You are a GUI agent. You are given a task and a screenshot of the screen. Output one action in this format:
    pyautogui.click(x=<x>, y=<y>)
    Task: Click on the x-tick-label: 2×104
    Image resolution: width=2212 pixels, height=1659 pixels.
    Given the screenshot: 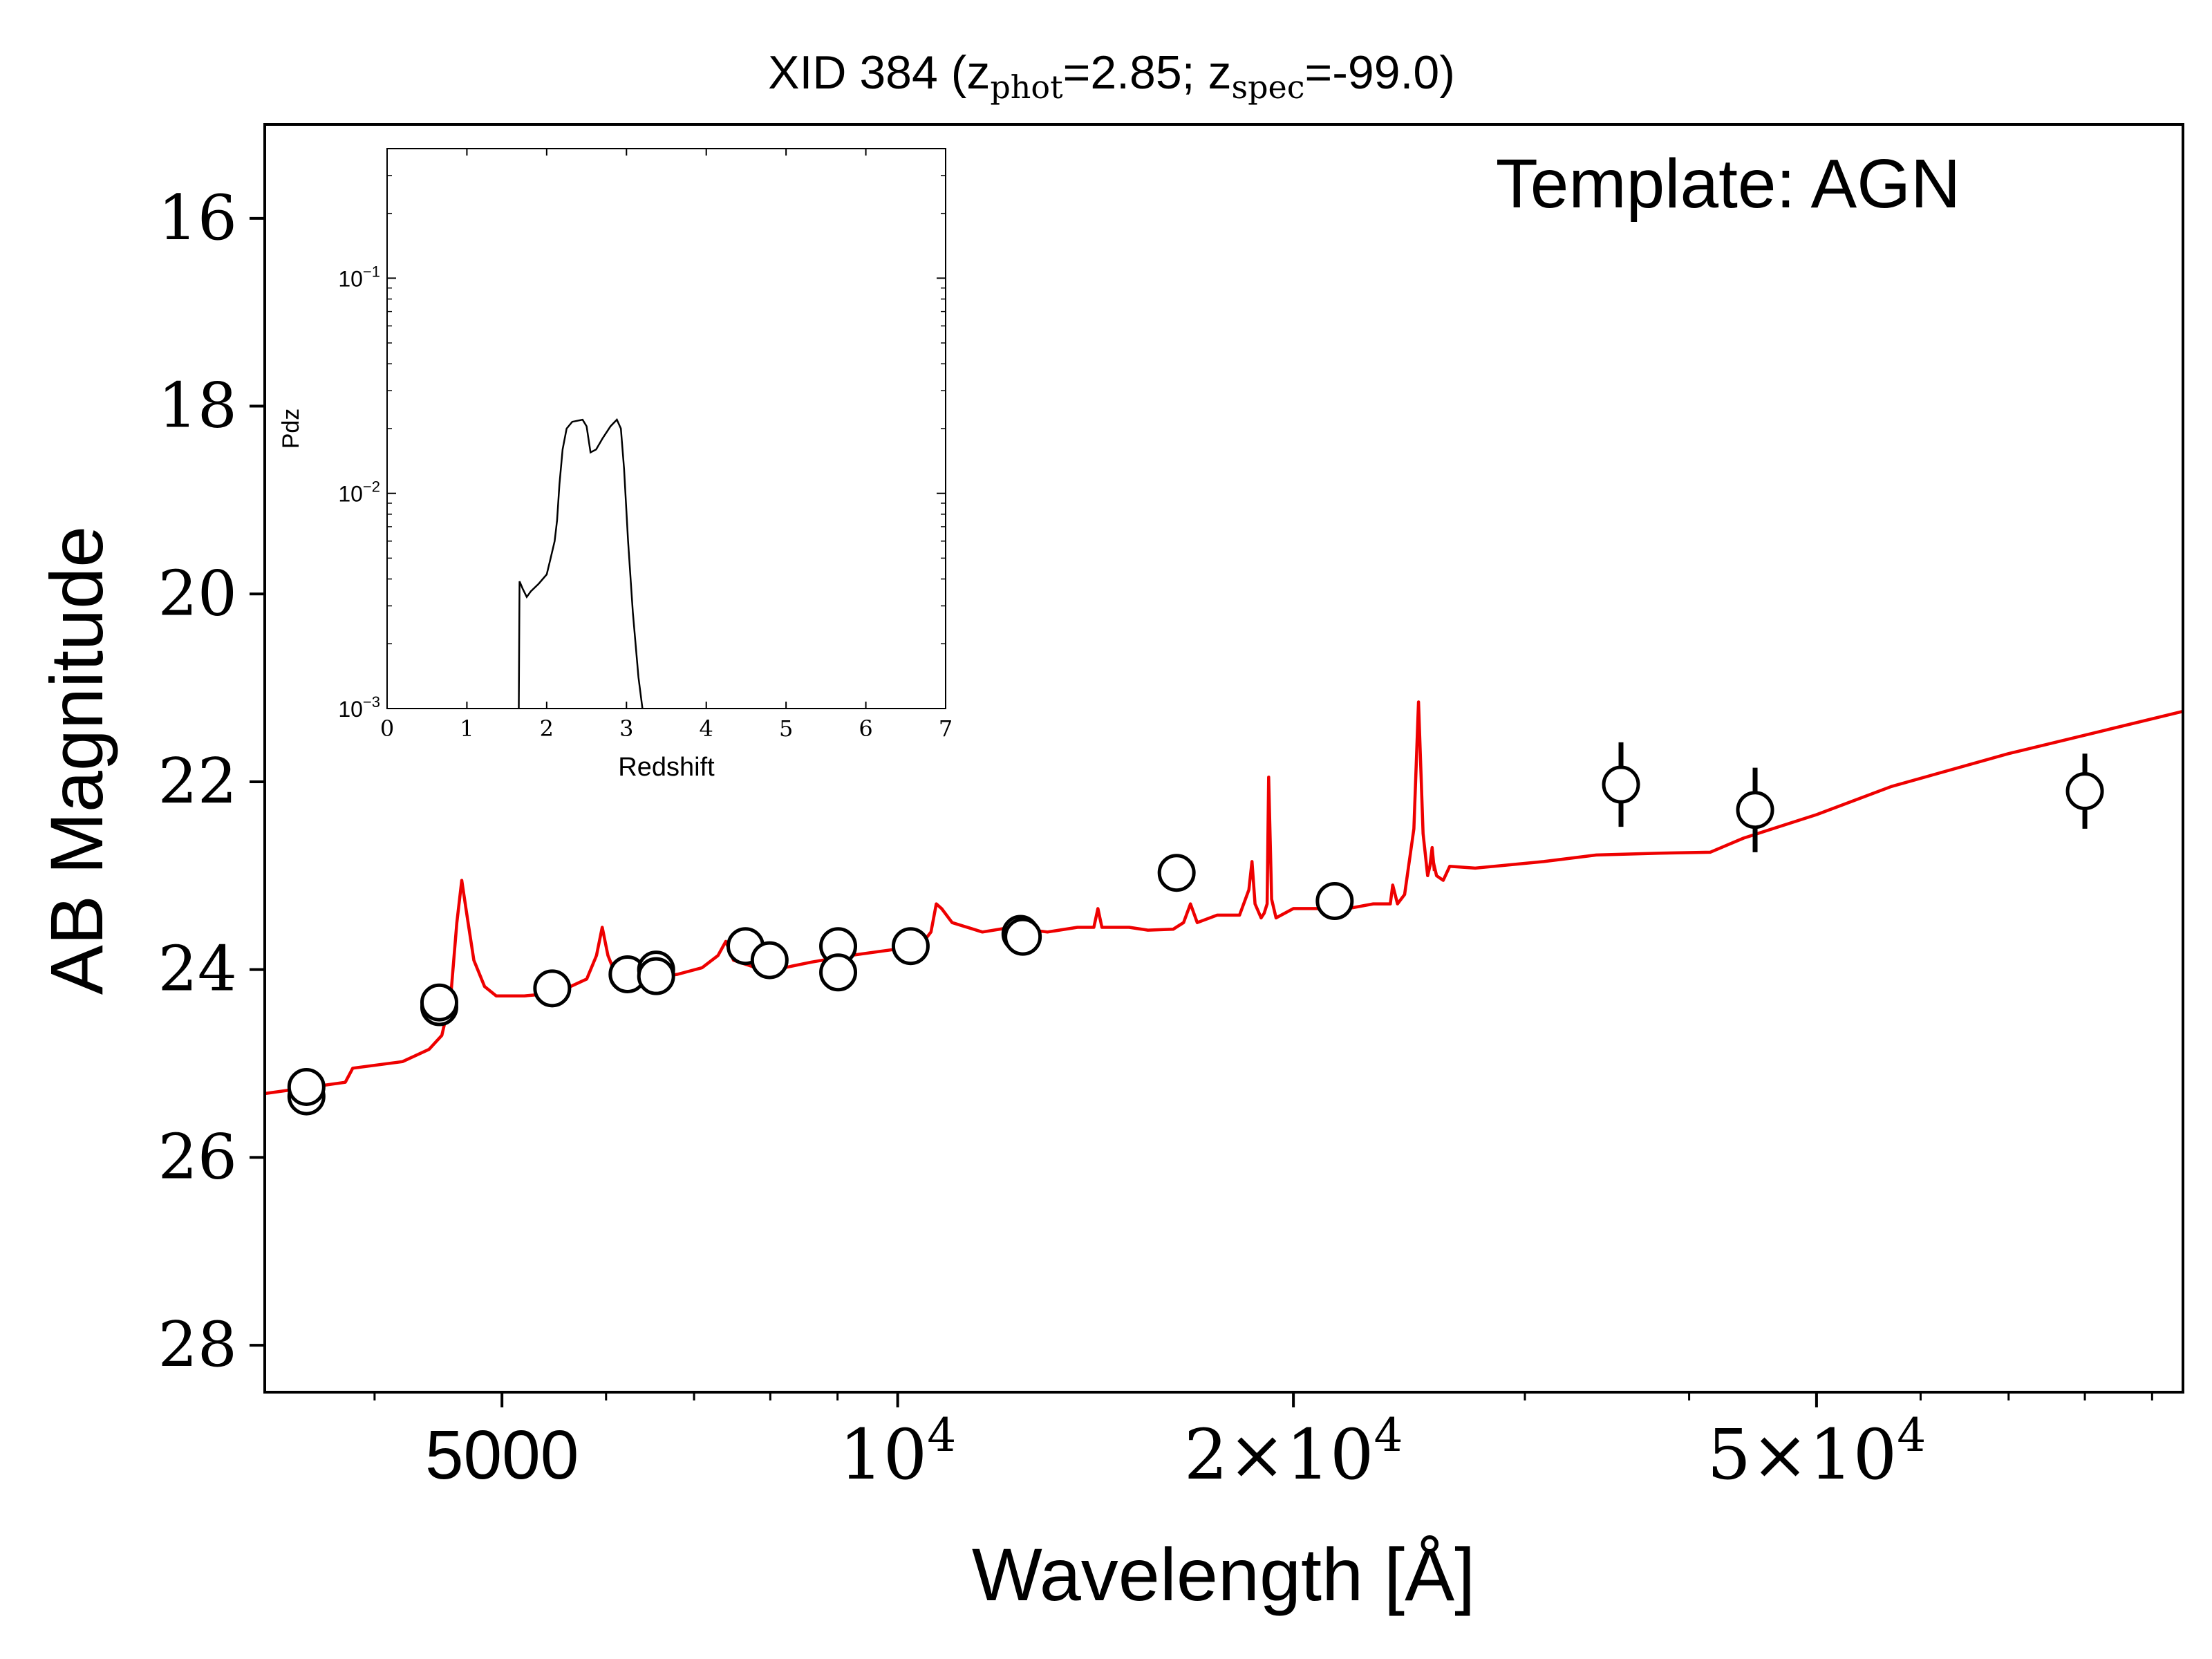 What is the action you would take?
    pyautogui.click(x=1293, y=1452)
    